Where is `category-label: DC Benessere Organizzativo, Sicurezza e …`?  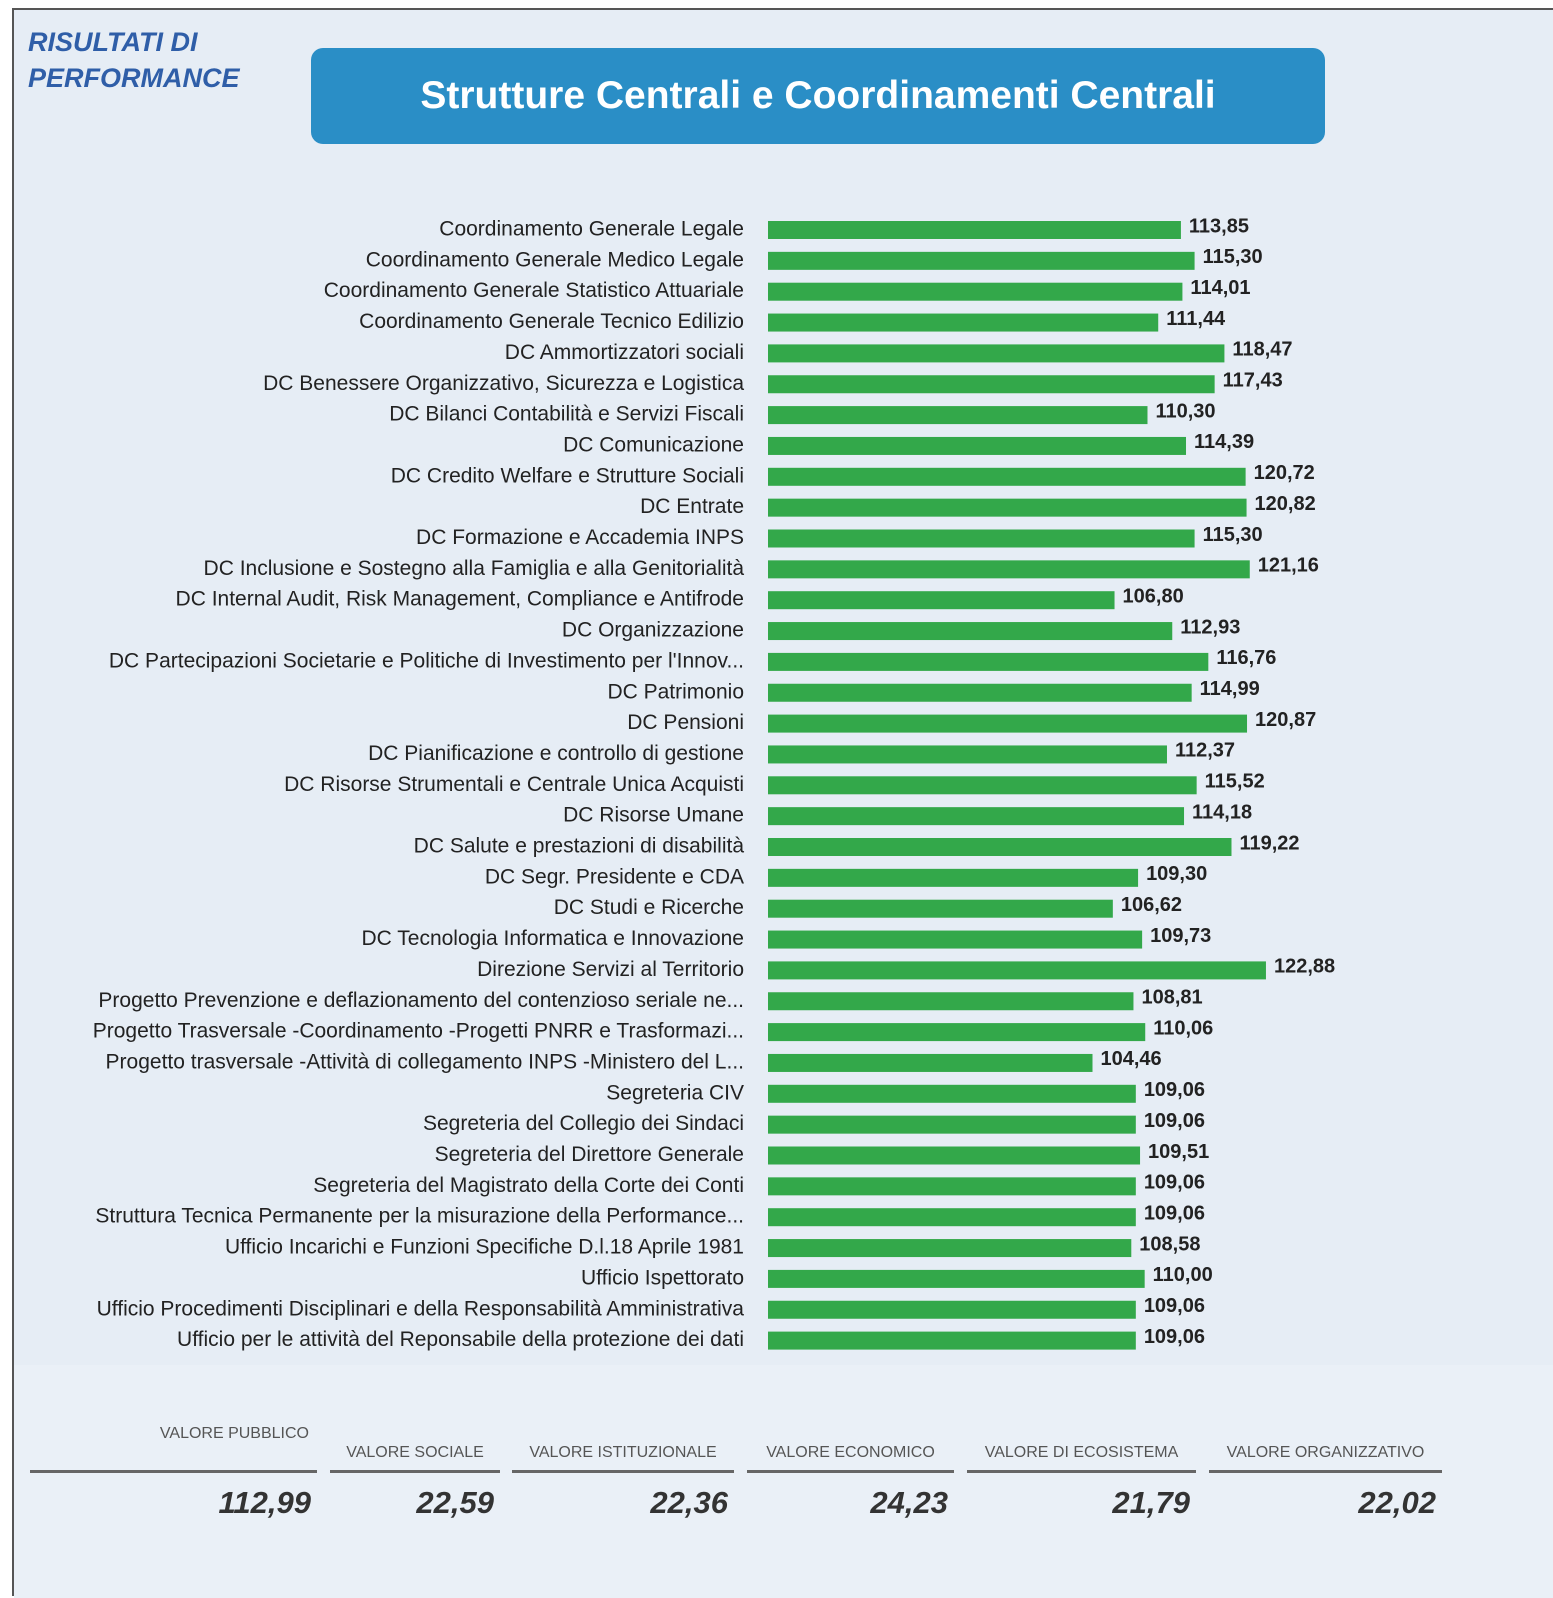
category-label: DC Benessere Organizzativo, Sicurezza e … is located at coordinates (503, 383).